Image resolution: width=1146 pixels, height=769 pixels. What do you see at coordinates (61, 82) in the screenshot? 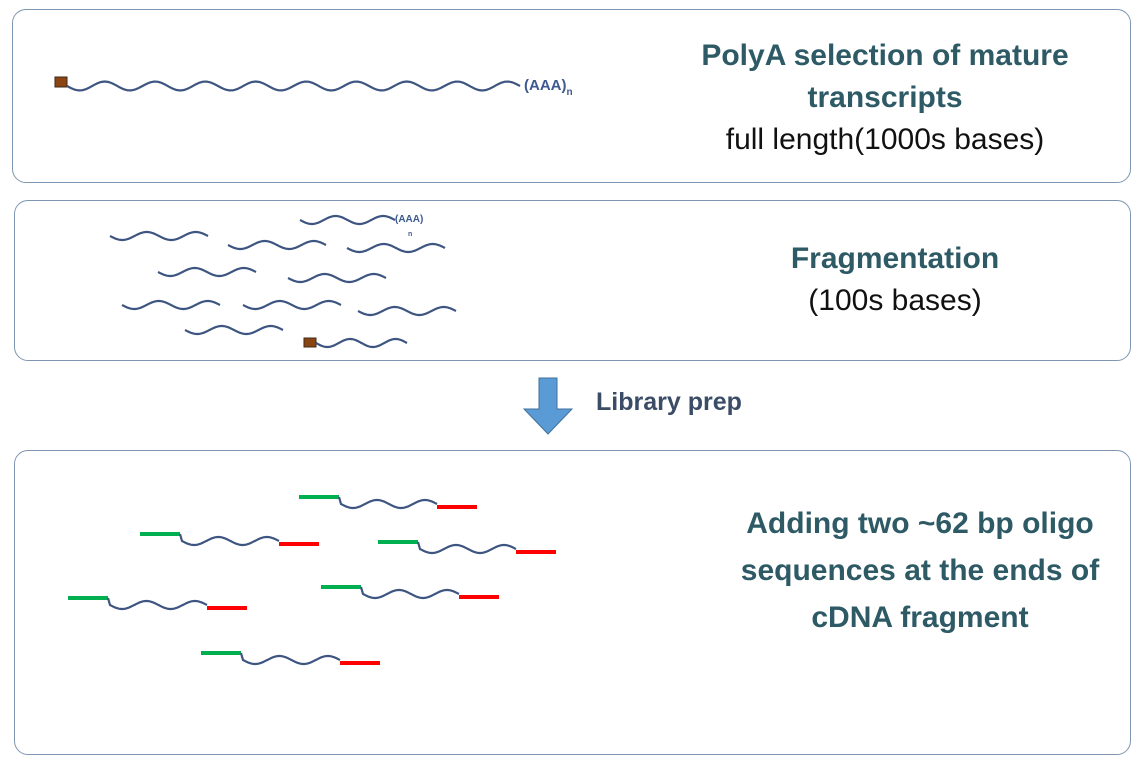
I see `five-prime-cap` at bounding box center [61, 82].